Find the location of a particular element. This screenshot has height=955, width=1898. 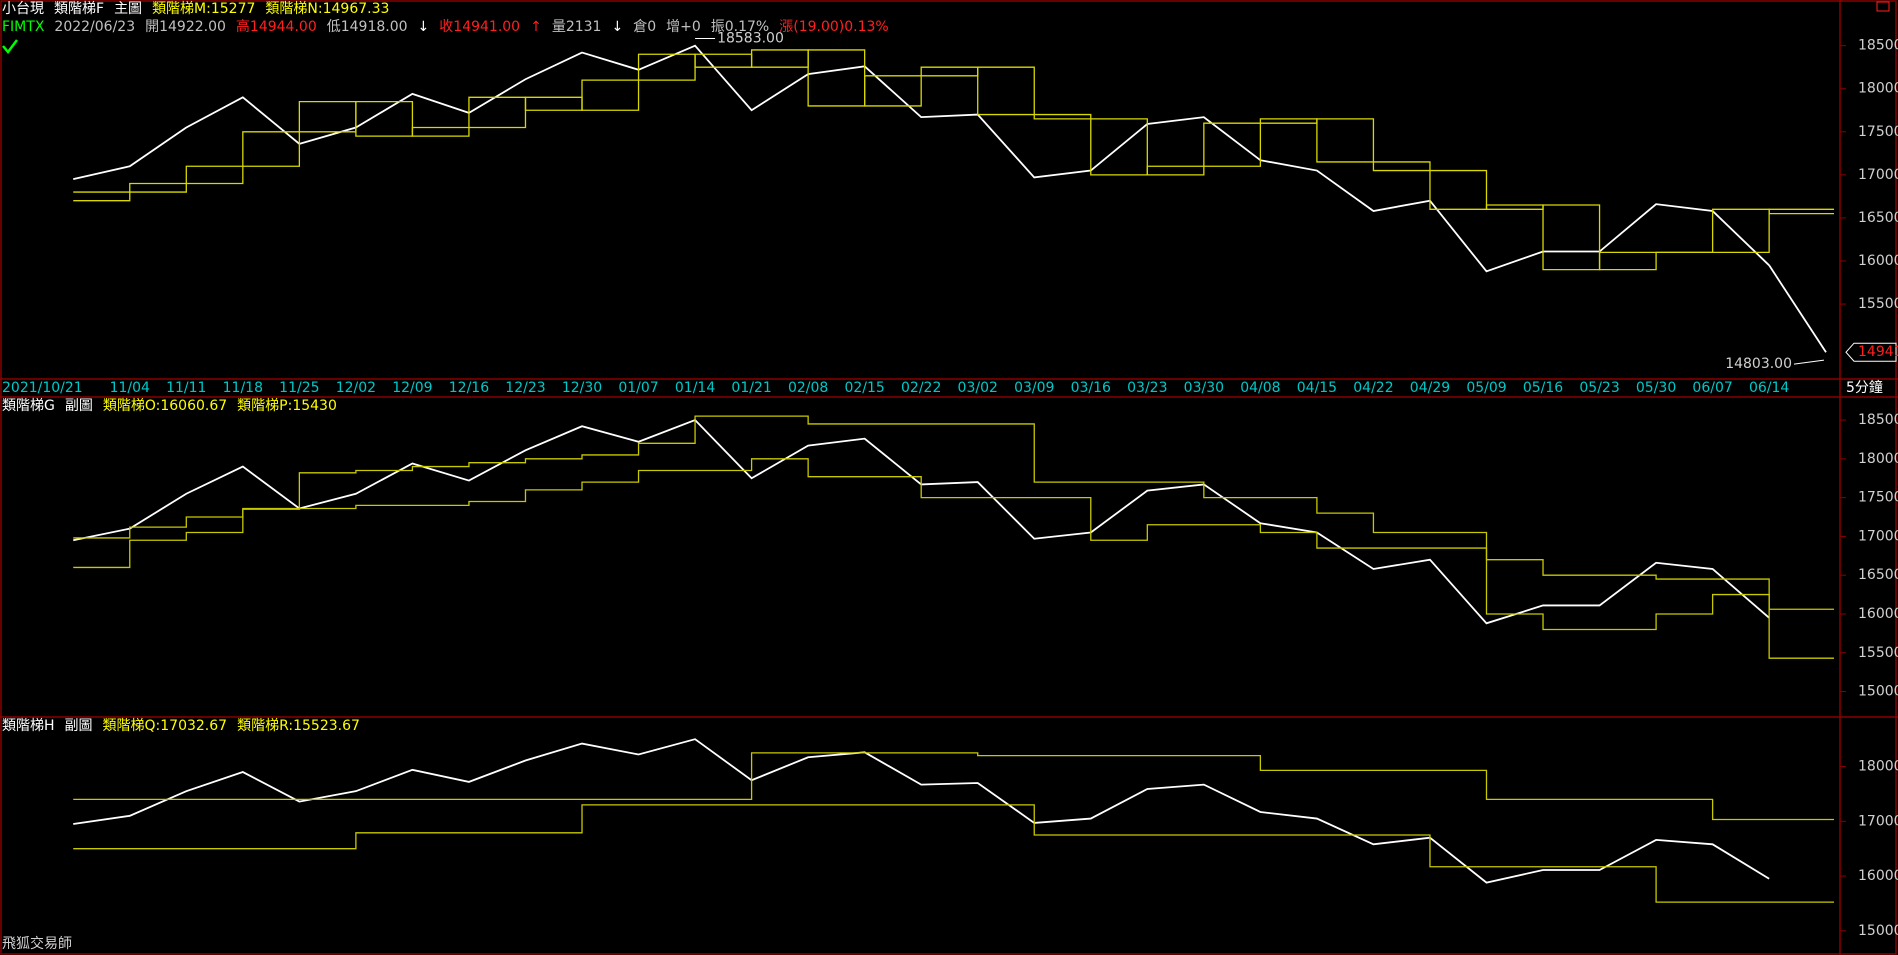

x-tick-label: 01/14 is located at coordinates (695, 388).